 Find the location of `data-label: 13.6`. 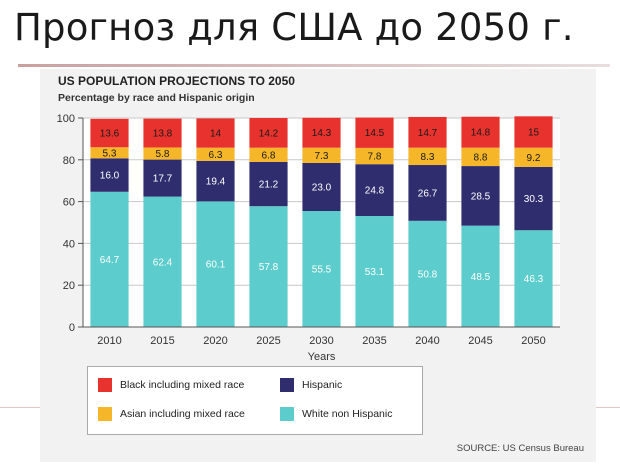

data-label: 13.6 is located at coordinates (110, 134).